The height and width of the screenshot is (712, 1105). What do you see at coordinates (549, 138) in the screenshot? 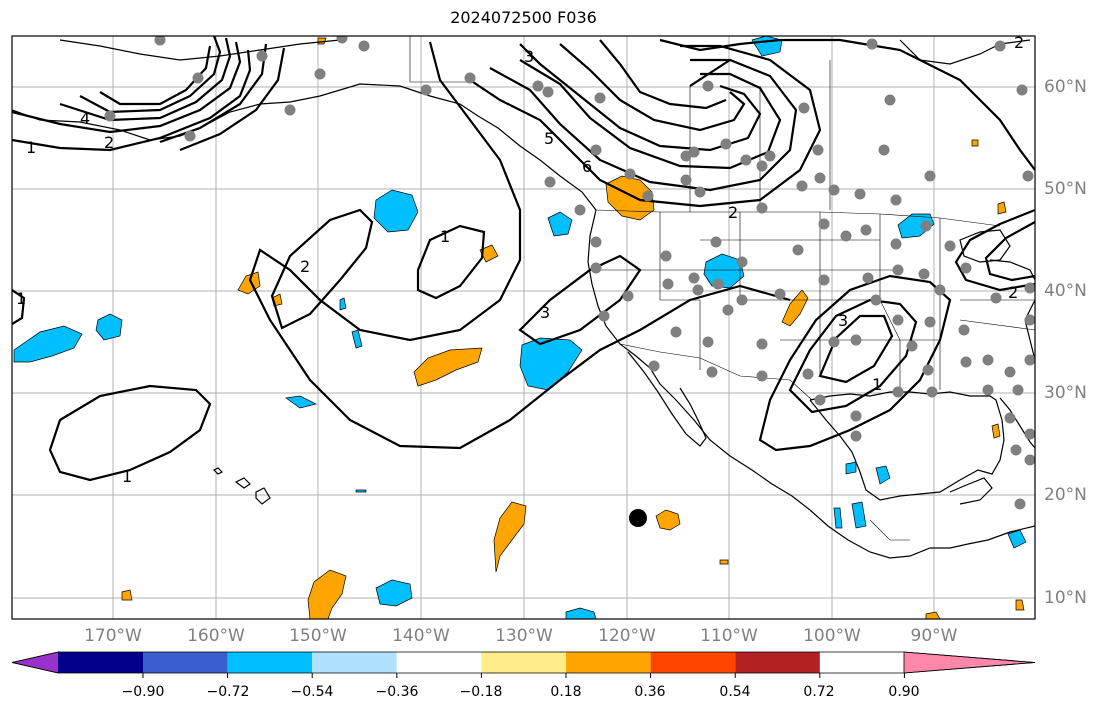
I see `contour-label: 5` at bounding box center [549, 138].